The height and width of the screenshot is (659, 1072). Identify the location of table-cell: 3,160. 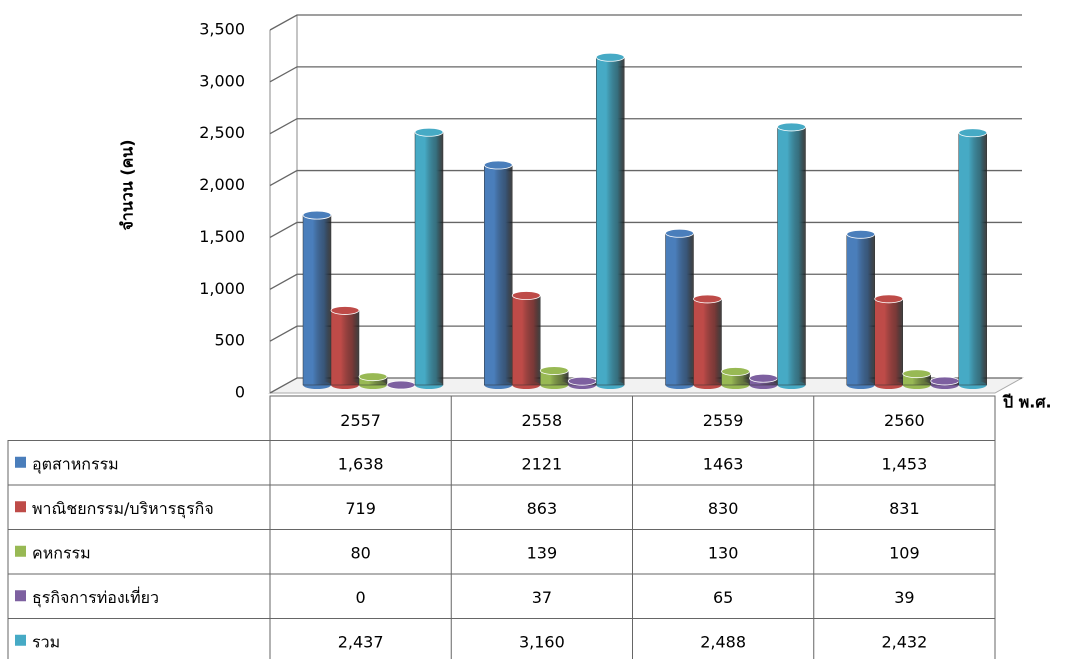
(542, 641).